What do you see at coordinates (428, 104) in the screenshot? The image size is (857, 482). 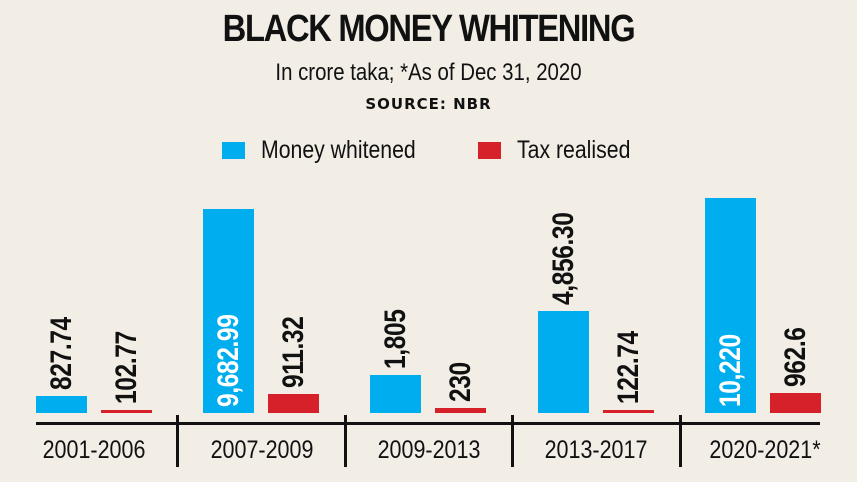 I see `chart-source: SOURCE: NBR` at bounding box center [428, 104].